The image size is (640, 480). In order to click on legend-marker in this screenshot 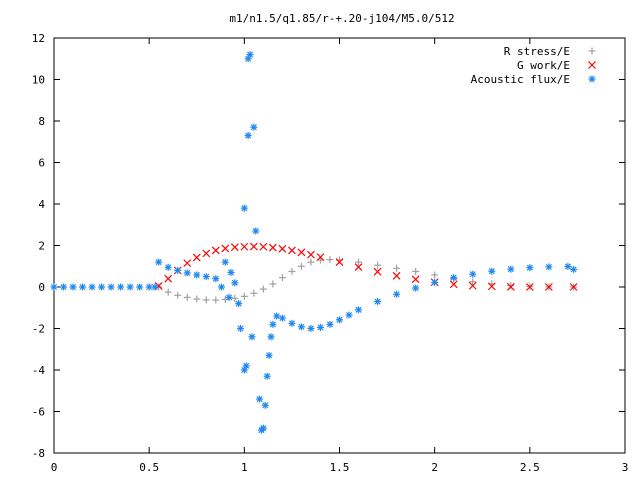, I will do `click(592, 79)`.